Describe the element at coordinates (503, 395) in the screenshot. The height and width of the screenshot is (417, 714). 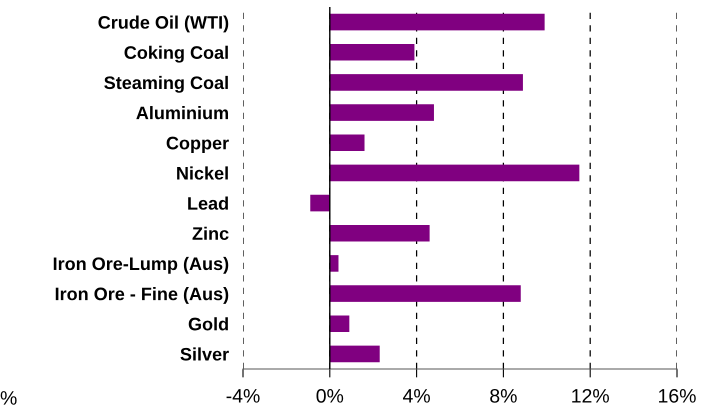
I see `x-tick-label: 8%` at that location.